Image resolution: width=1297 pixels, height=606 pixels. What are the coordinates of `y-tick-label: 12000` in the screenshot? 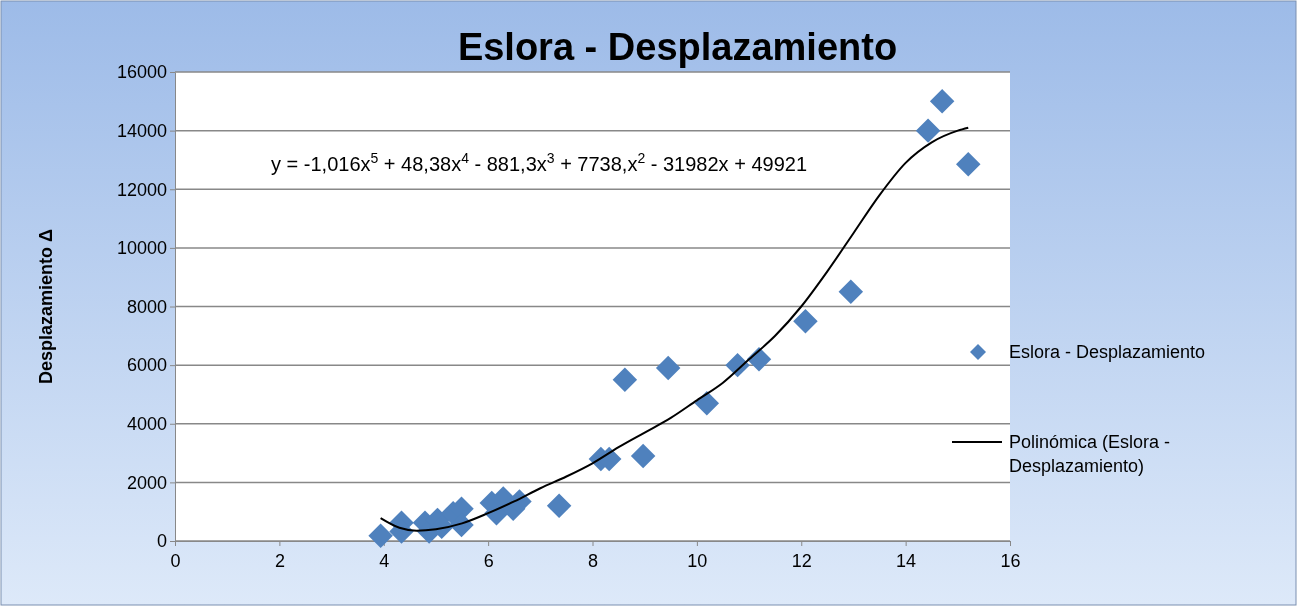 It's located at (141, 189).